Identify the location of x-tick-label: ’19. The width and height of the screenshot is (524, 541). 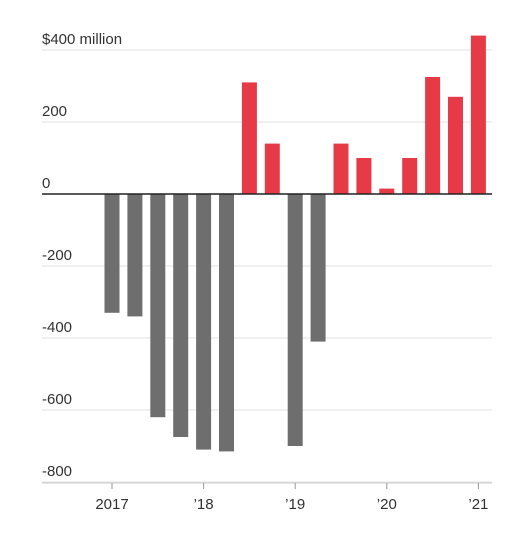
(295, 504).